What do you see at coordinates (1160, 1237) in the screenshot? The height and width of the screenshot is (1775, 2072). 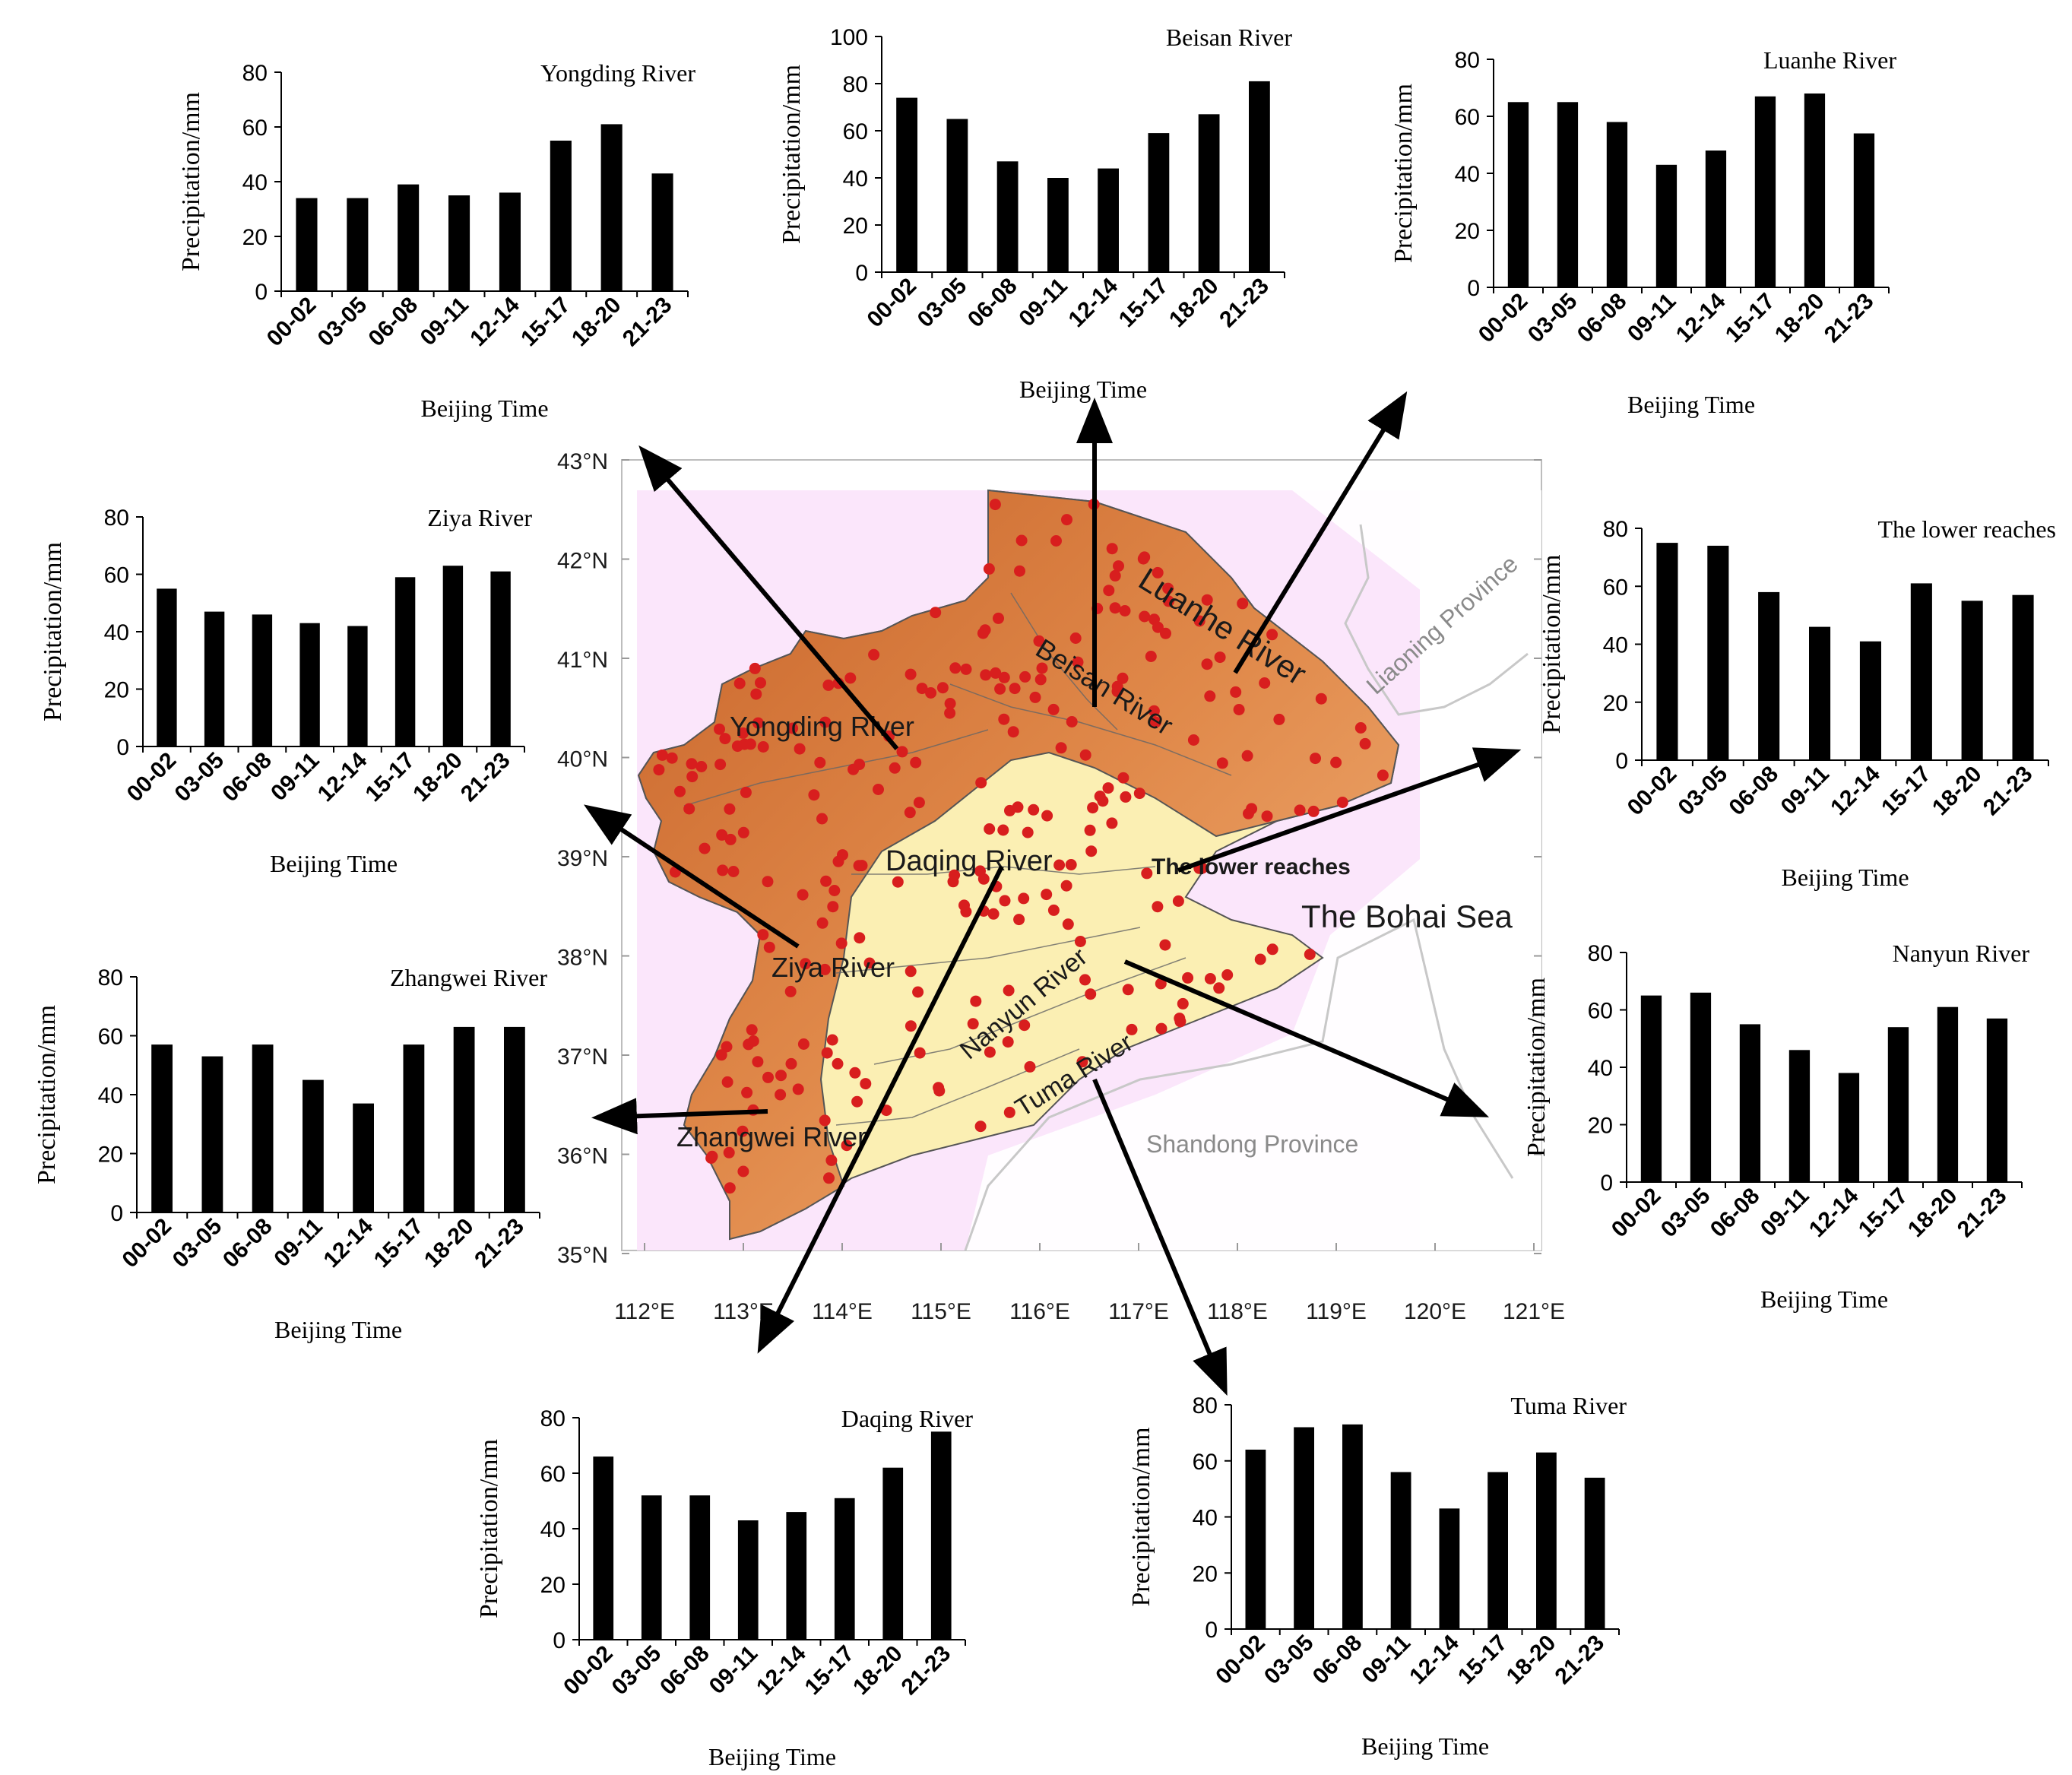 I see `arrow-to-tuma` at bounding box center [1160, 1237].